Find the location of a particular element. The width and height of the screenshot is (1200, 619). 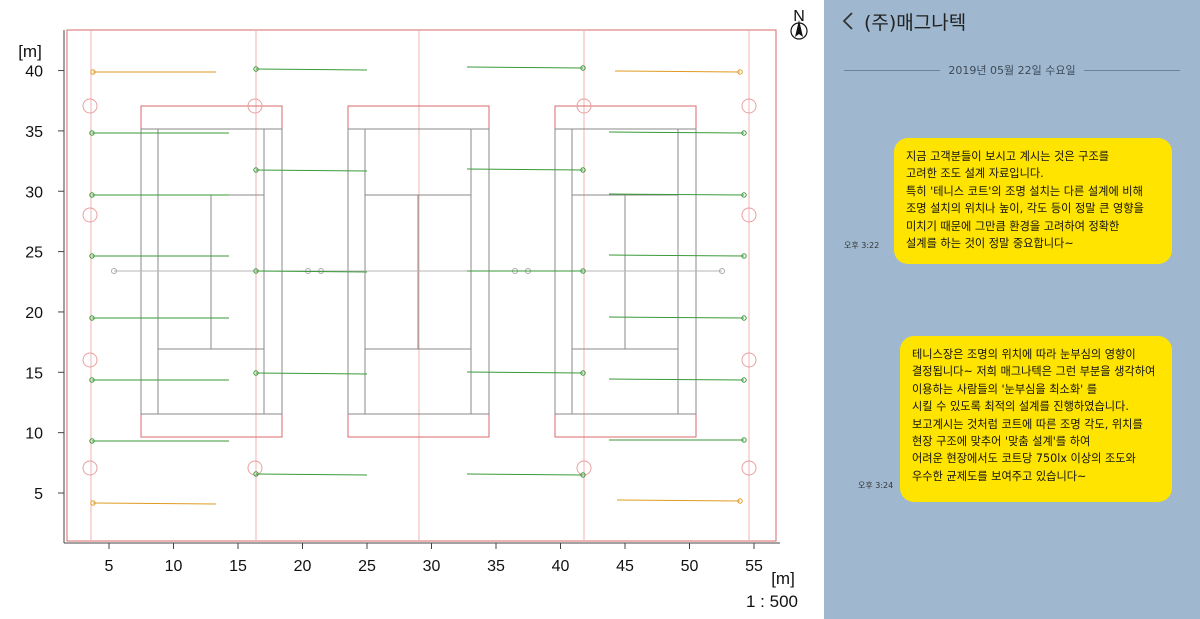

x-tick-label: 30 is located at coordinates (432, 566).